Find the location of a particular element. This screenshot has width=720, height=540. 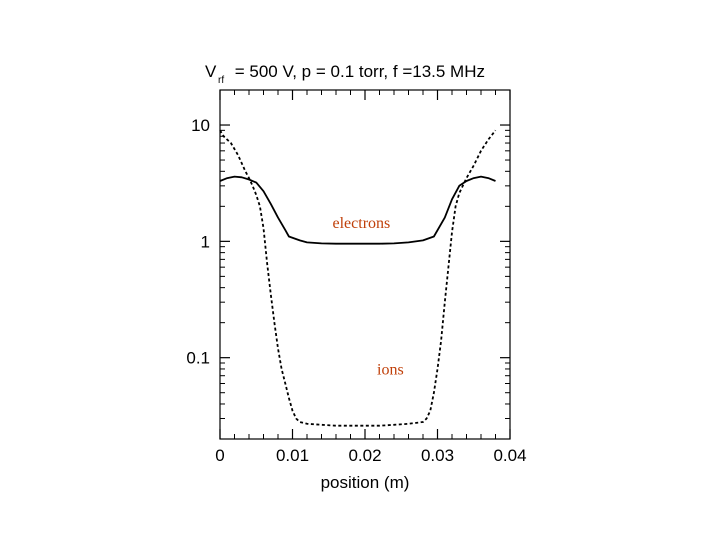

x-axis-label: position (m) is located at coordinates (365, 482).